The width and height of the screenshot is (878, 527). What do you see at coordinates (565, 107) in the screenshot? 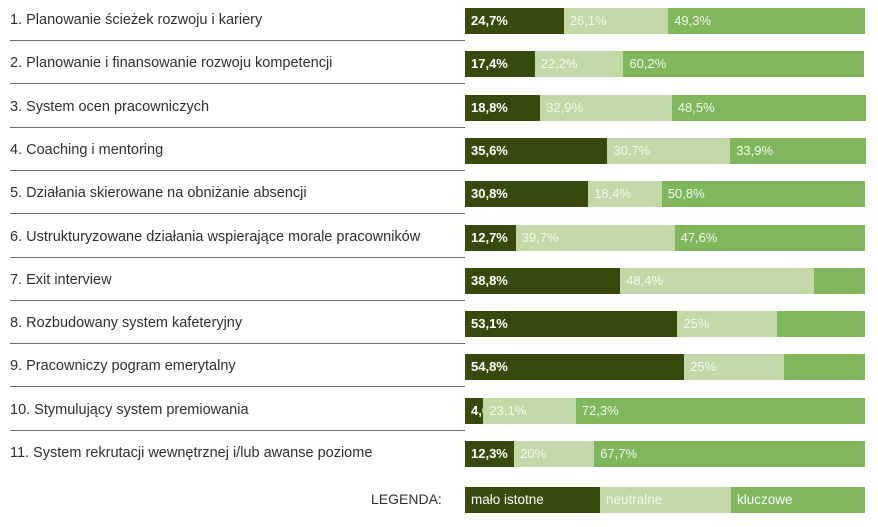
I see `data-label: 32,9%` at bounding box center [565, 107].